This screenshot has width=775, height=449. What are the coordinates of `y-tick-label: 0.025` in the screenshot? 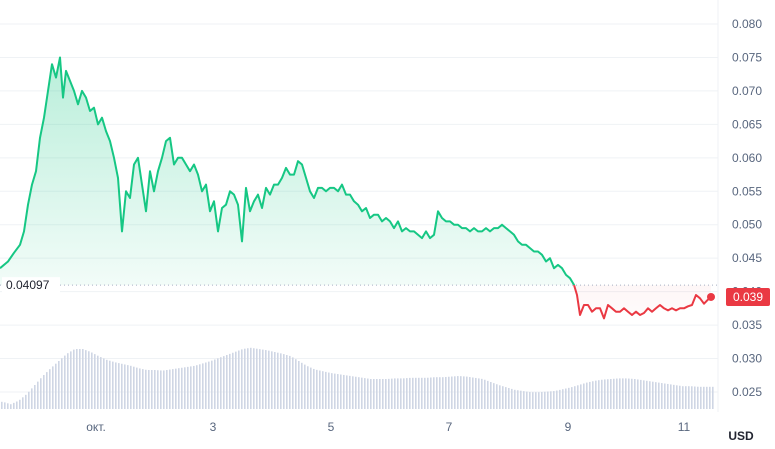 It's located at (747, 392).